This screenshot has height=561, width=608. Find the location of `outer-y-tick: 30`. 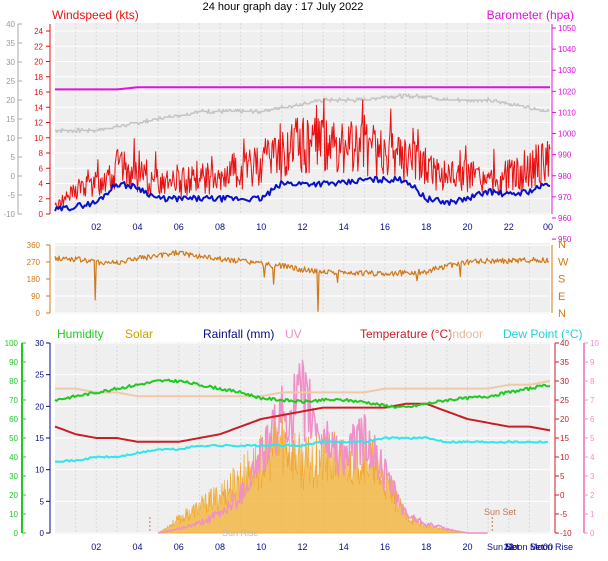

outer-y-tick: 30 is located at coordinates (10, 62).